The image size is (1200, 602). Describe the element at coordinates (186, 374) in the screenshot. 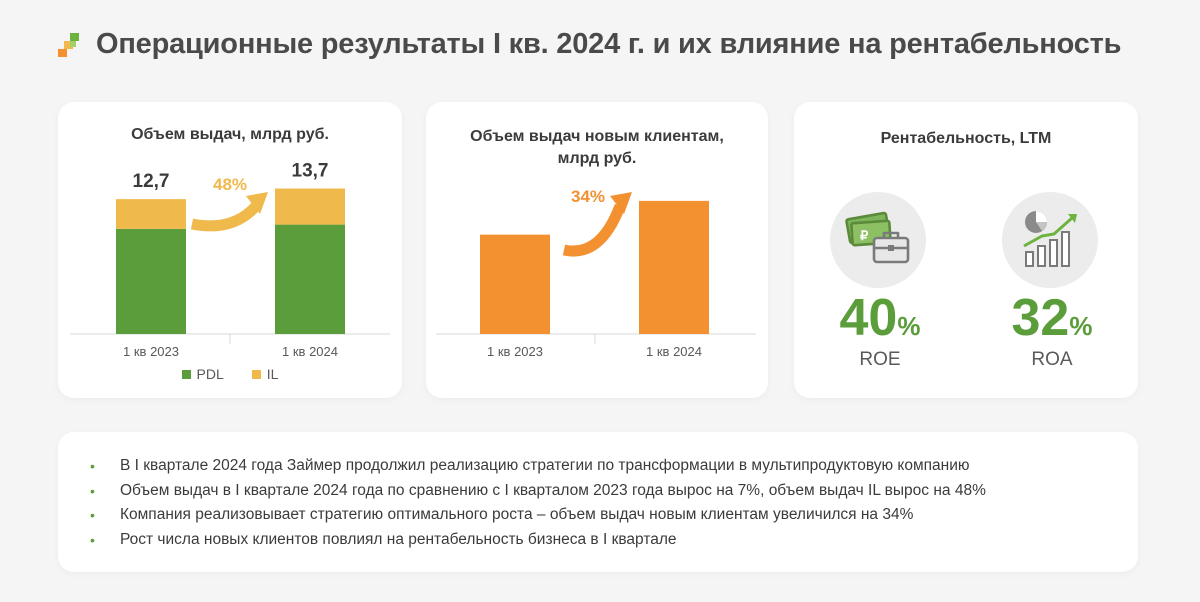

I see `legend-swatch-pdl` at that location.